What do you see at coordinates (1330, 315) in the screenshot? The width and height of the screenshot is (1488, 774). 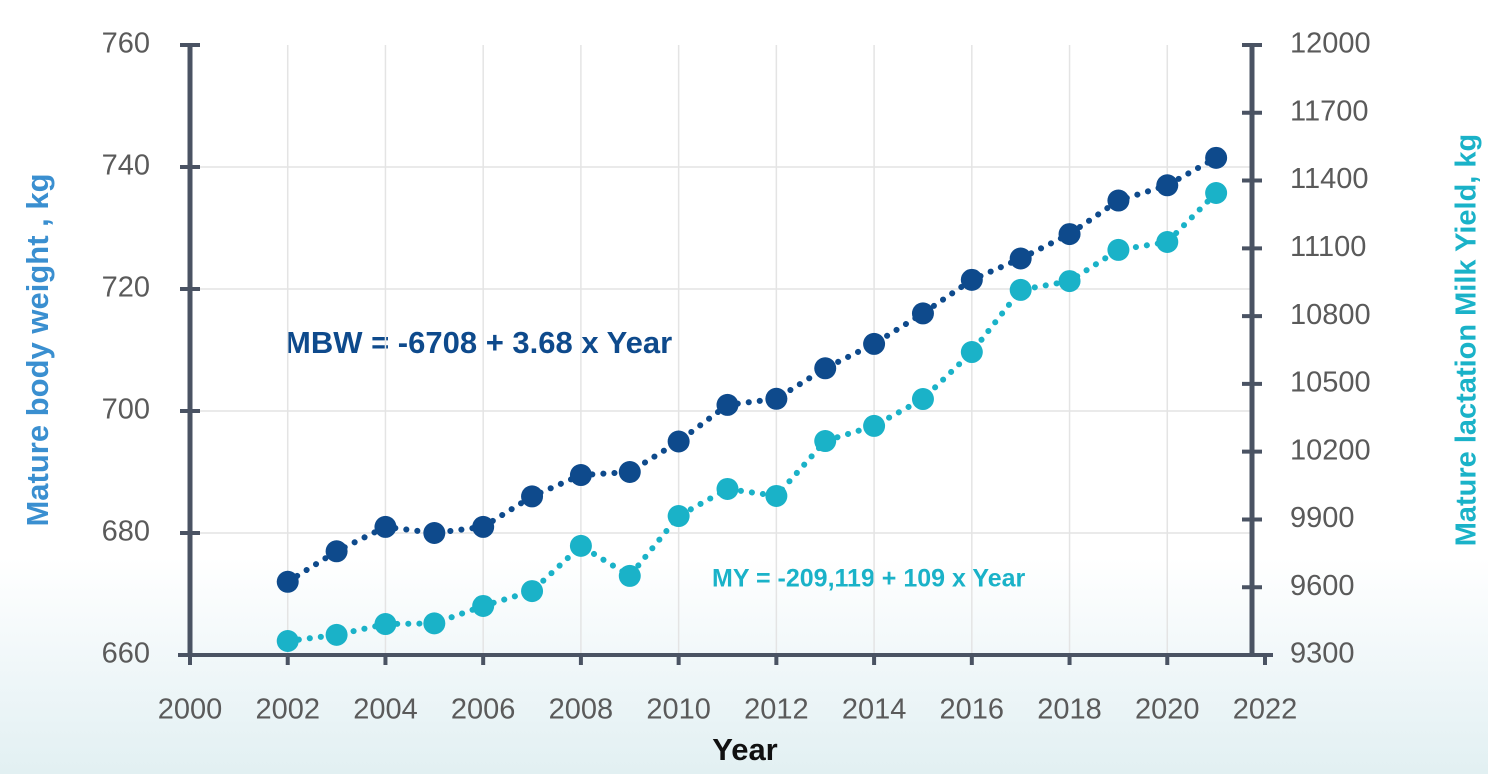 I see `y2-tick-label: 10800` at bounding box center [1330, 315].